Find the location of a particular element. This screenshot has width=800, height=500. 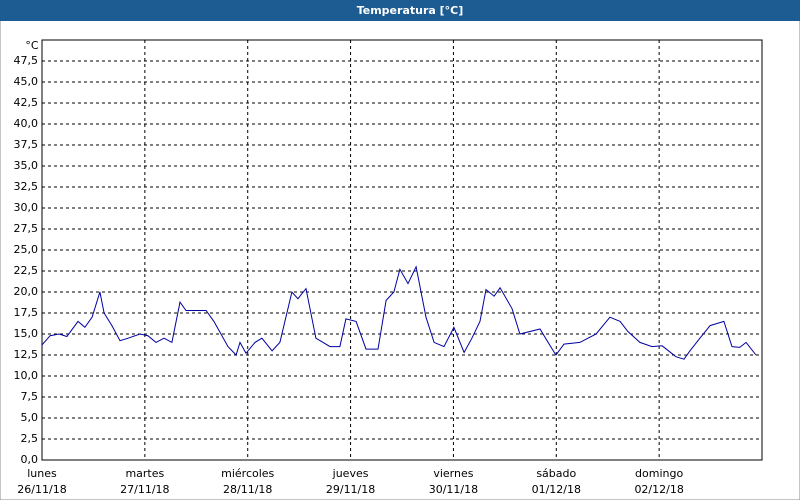

x-tick-label: jueves is located at coordinates (350, 473).